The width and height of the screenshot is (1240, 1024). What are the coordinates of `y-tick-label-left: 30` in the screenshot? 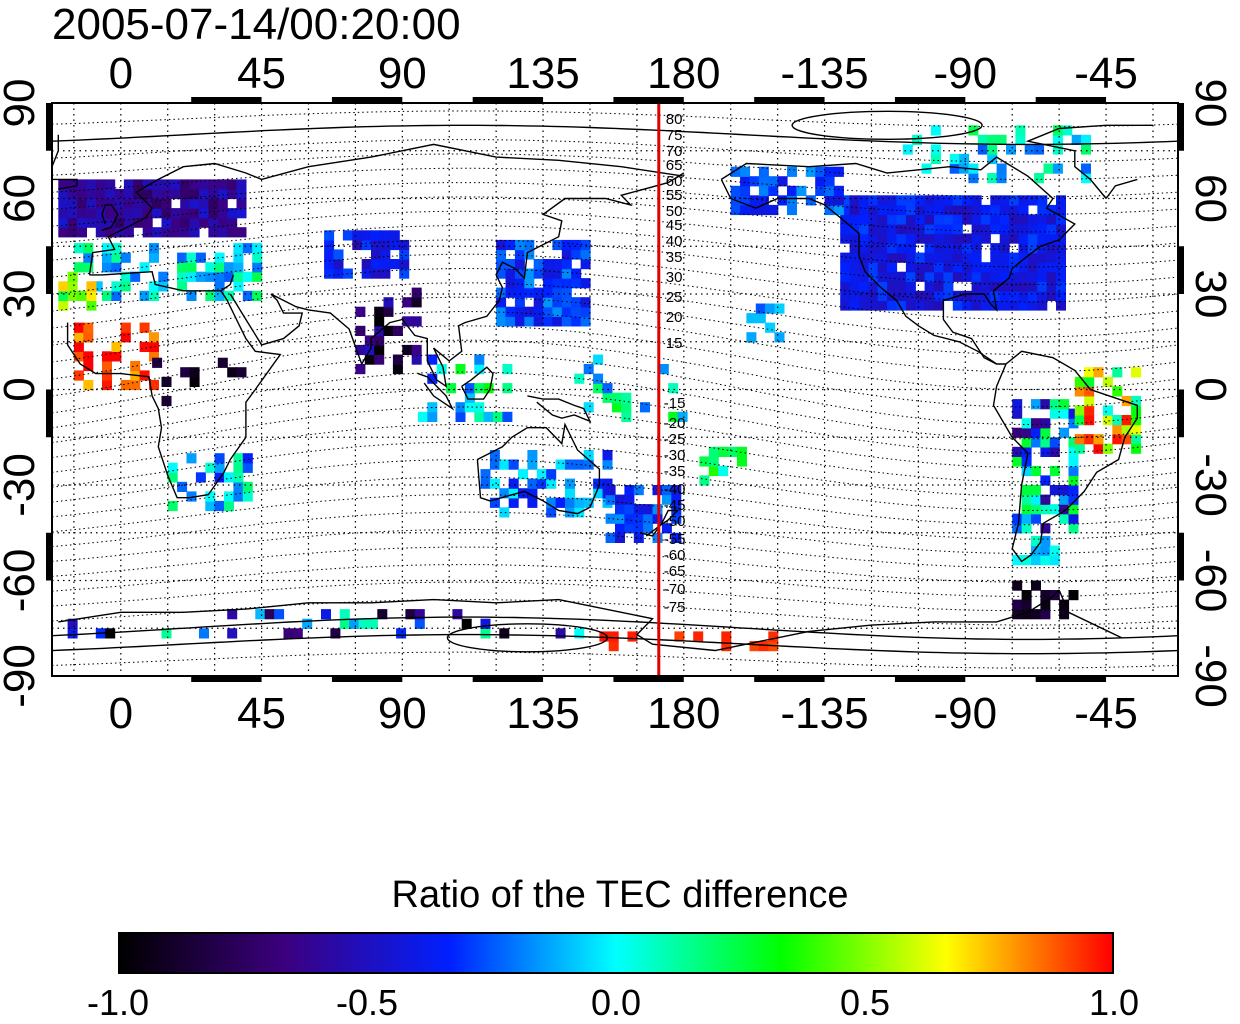 It's located at (22, 294).